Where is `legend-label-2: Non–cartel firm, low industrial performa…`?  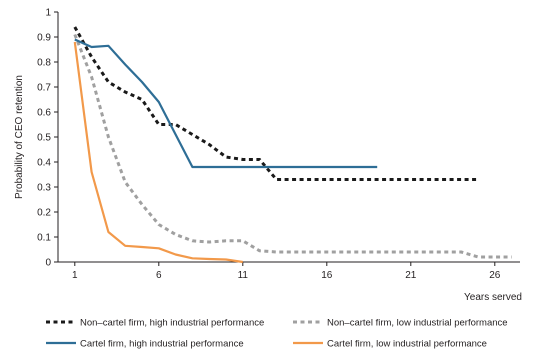 legend-label-2: Non–cartel firm, low industrial performa… is located at coordinates (417, 323).